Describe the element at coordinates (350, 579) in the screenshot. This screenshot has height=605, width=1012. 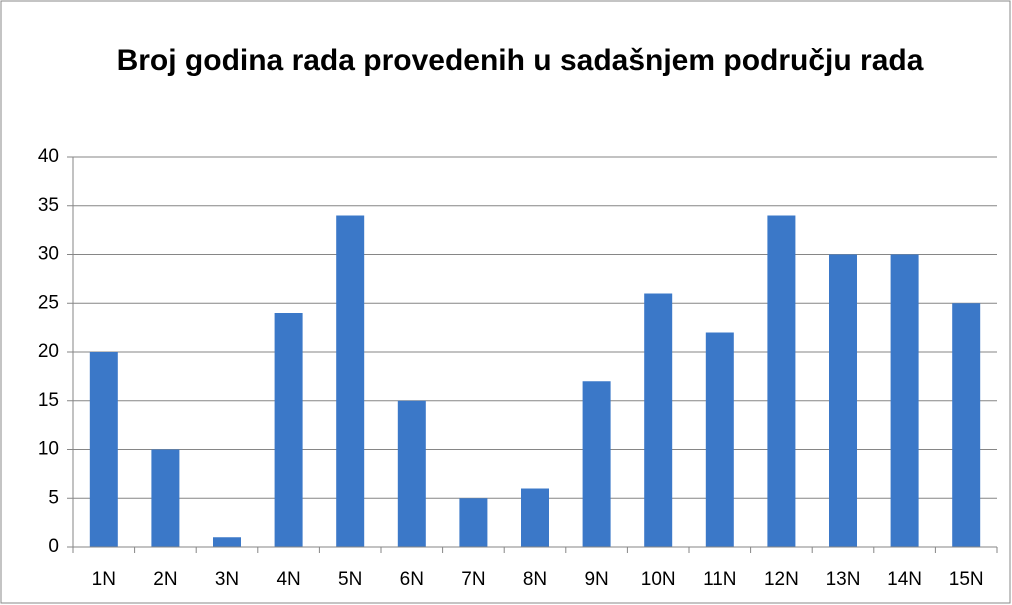
I see `x-tick-label: 5N` at that location.